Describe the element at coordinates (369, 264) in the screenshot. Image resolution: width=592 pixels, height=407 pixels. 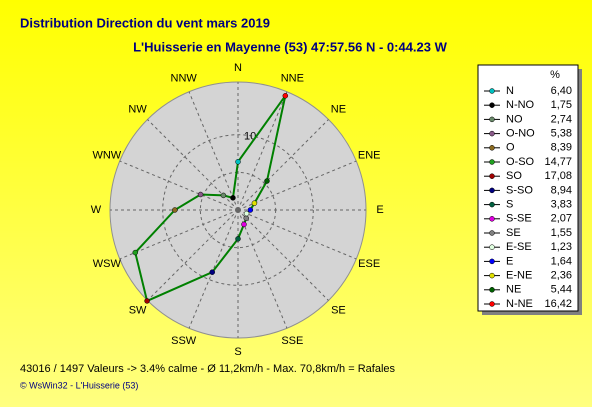
I see `compass-label: ESE` at that location.